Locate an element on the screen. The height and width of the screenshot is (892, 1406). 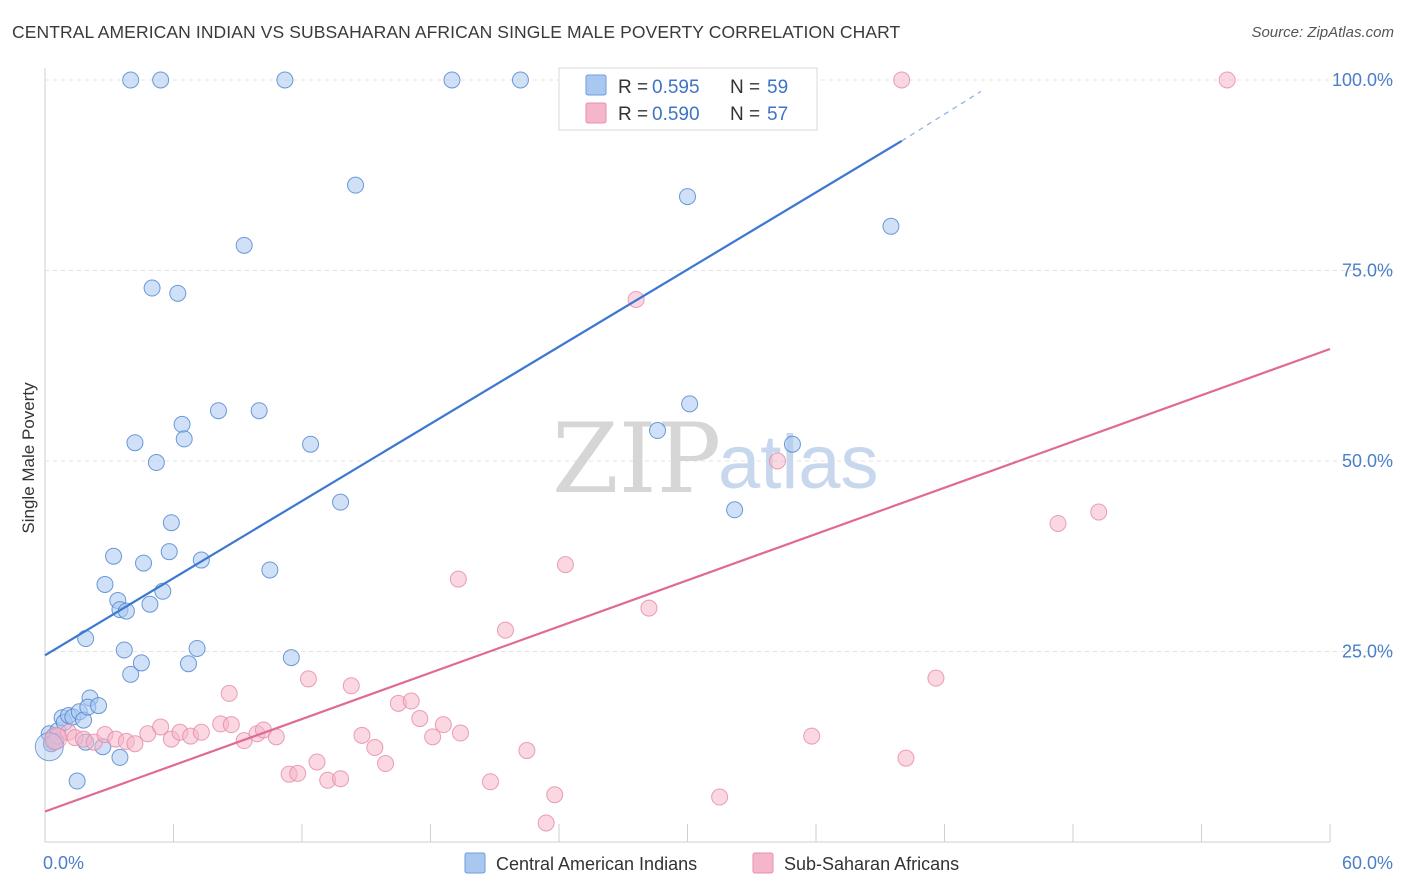
legend-r-label-1: R = is located at coordinates (633, 87).